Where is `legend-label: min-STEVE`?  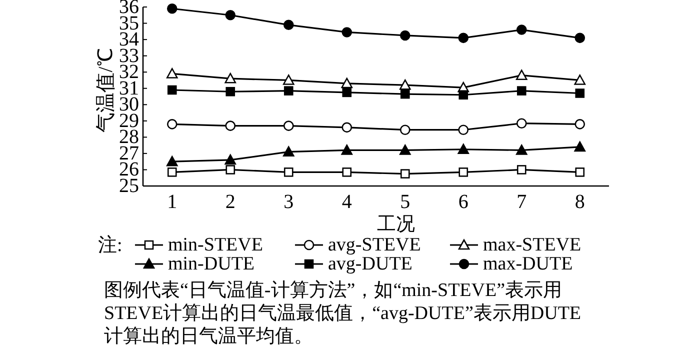
legend-label: min-STEVE is located at coordinates (215, 245).